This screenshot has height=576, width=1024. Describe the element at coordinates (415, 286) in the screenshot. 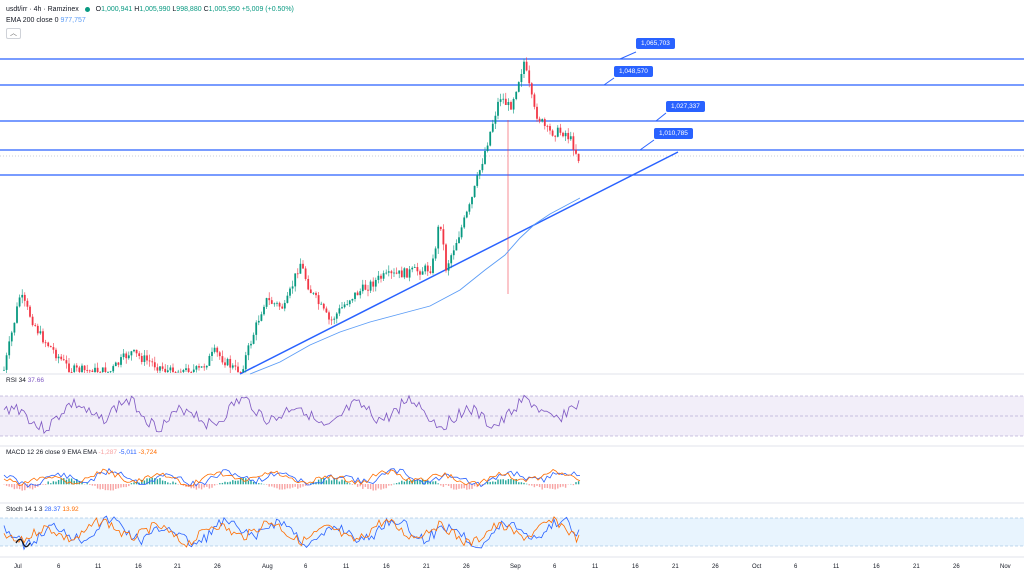

I see `ema-line` at that location.